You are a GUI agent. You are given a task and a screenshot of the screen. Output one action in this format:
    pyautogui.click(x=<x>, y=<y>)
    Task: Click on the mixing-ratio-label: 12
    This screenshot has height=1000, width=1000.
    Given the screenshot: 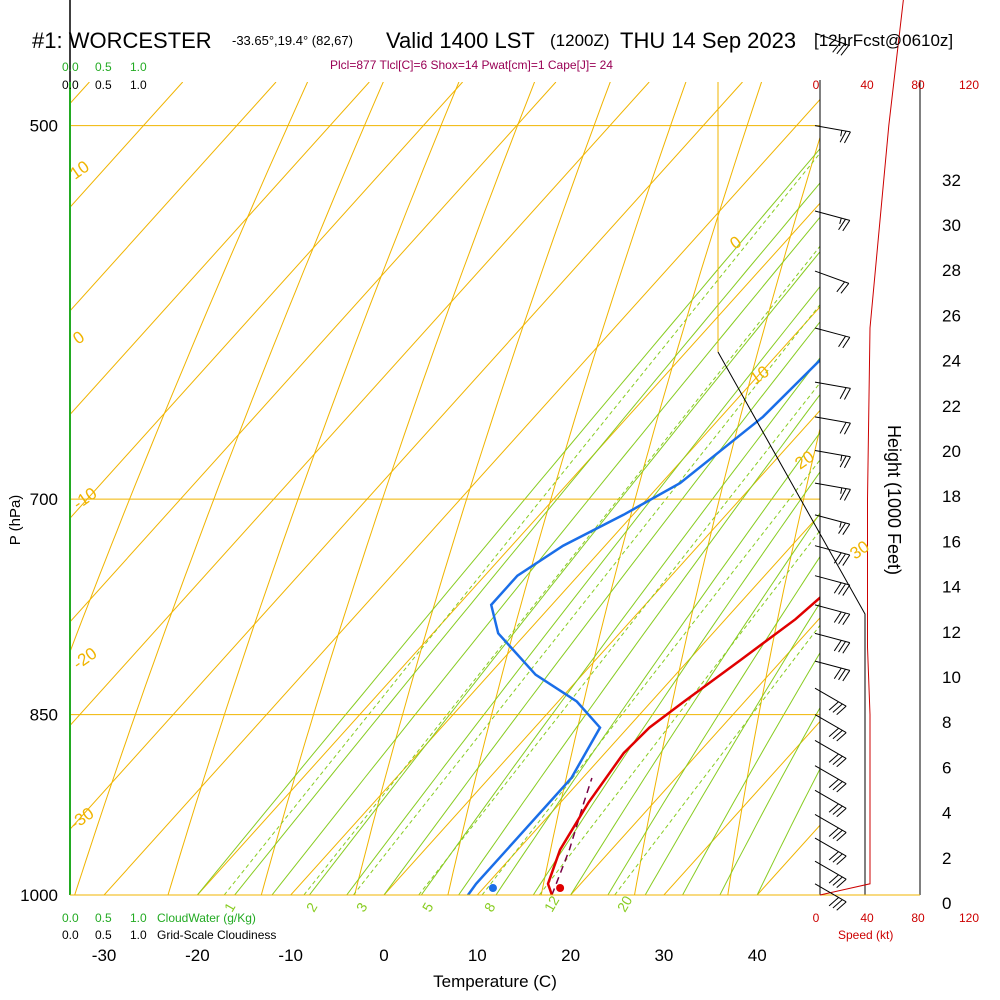 What is the action you would take?
    pyautogui.click(x=552, y=904)
    